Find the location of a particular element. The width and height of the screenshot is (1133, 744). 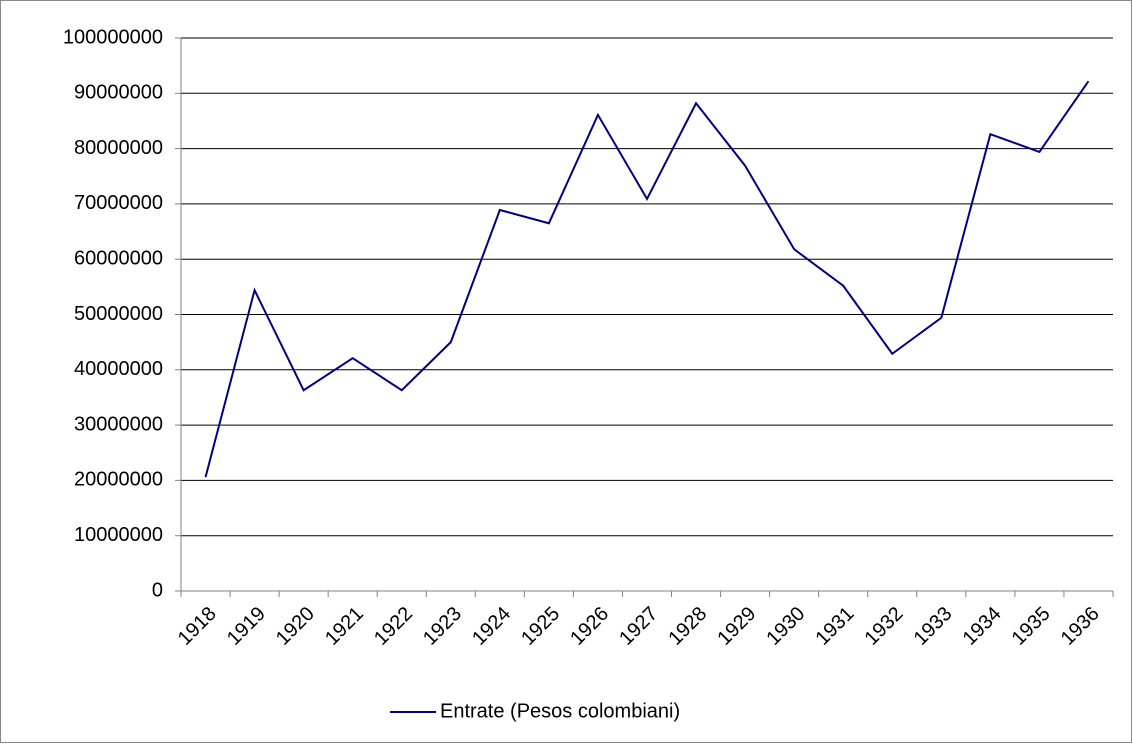

y-tick-label: 50000000 is located at coordinates (118, 314).